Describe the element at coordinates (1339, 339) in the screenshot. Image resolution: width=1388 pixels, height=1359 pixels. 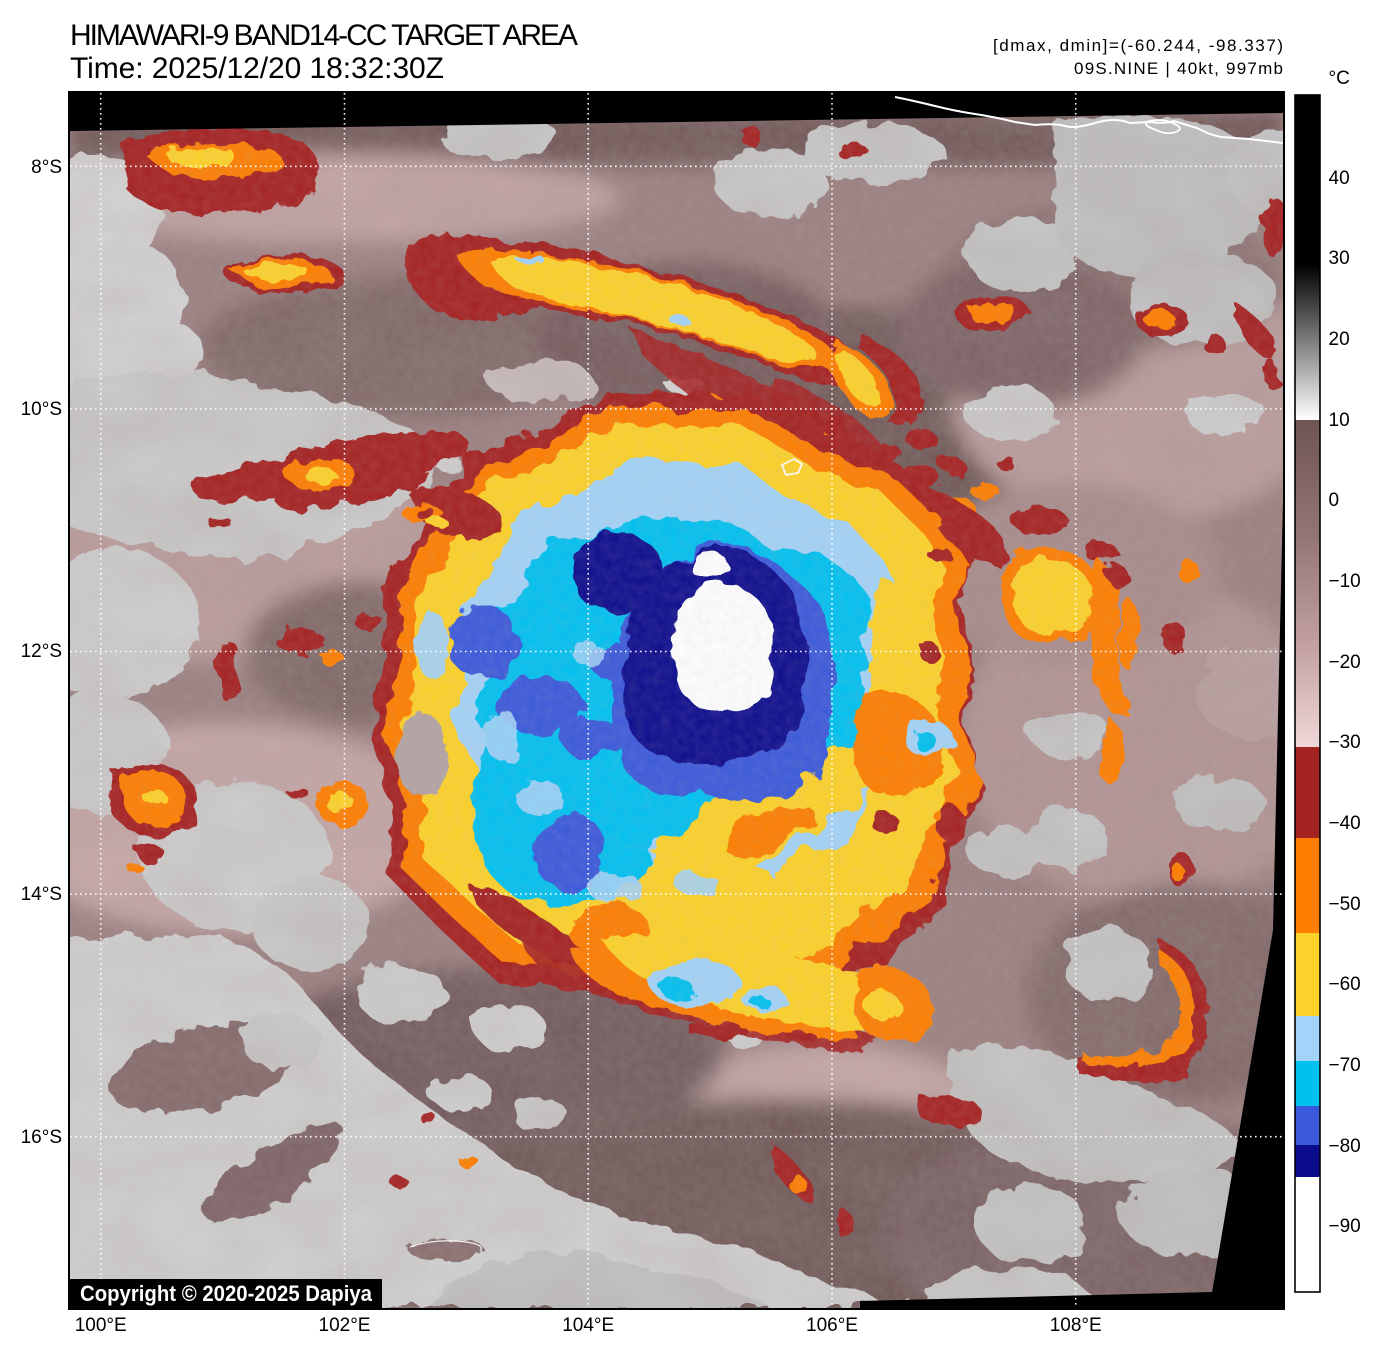
I see `svg-text: 20` at that location.